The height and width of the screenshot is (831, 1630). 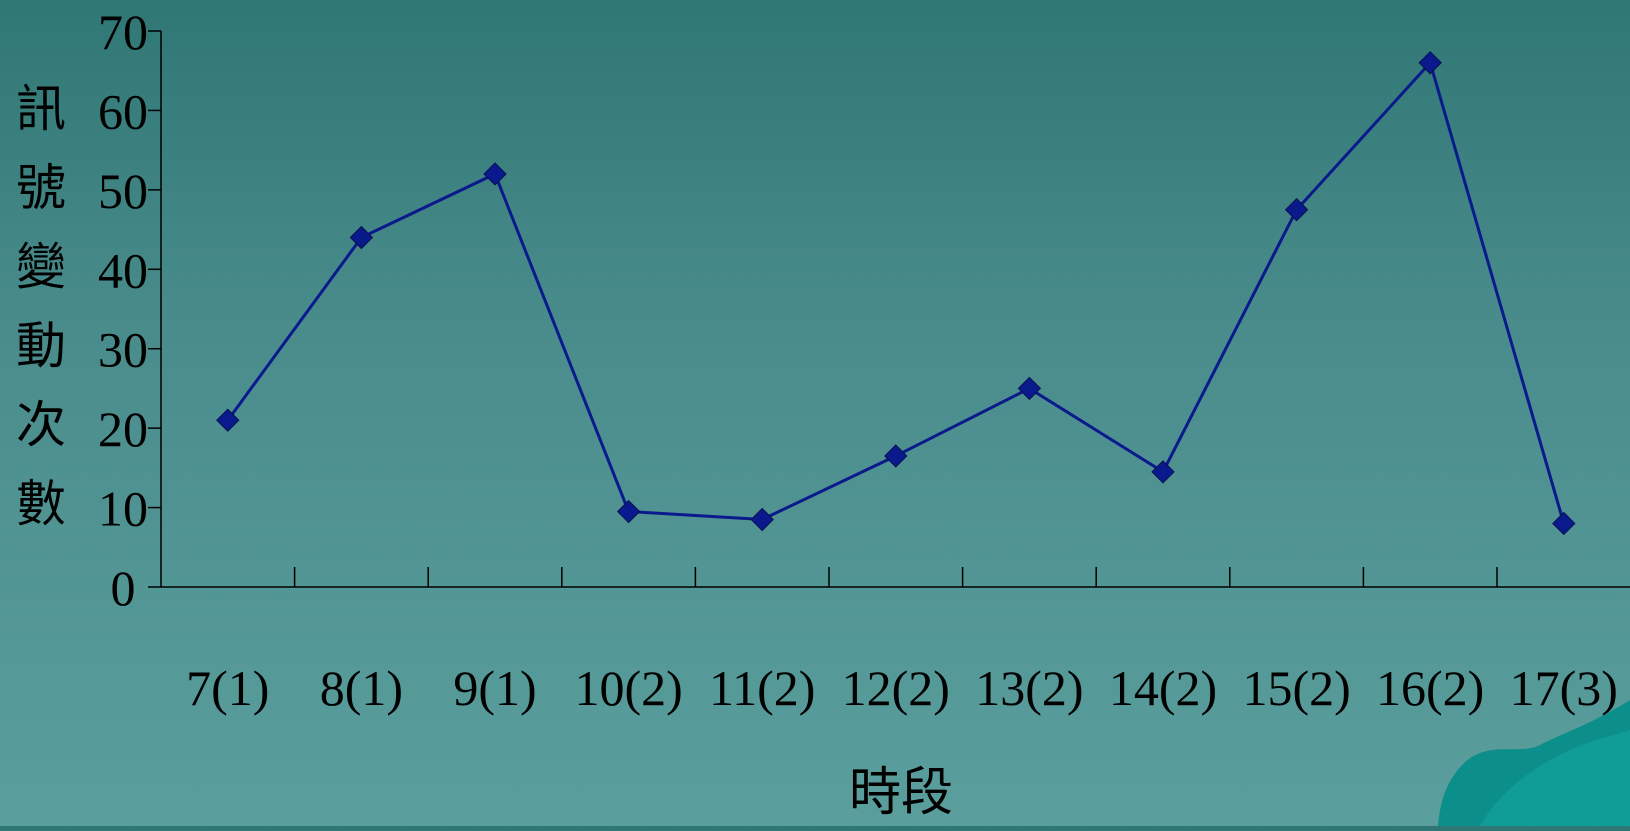 What do you see at coordinates (123, 32) in the screenshot?
I see `y-tick-label: 70` at bounding box center [123, 32].